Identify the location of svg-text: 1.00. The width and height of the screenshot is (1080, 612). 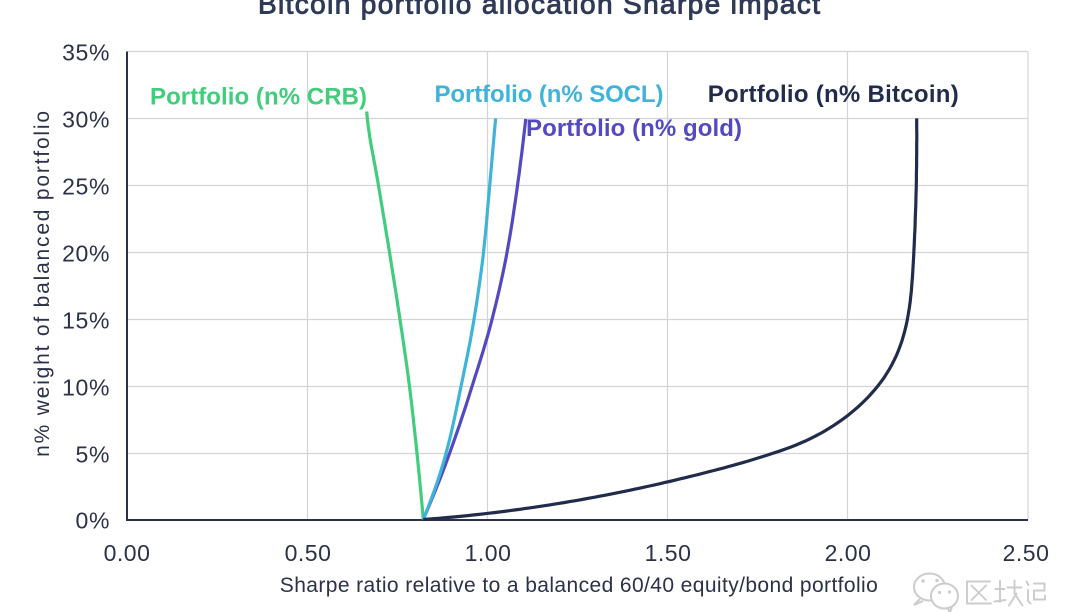
(488, 553).